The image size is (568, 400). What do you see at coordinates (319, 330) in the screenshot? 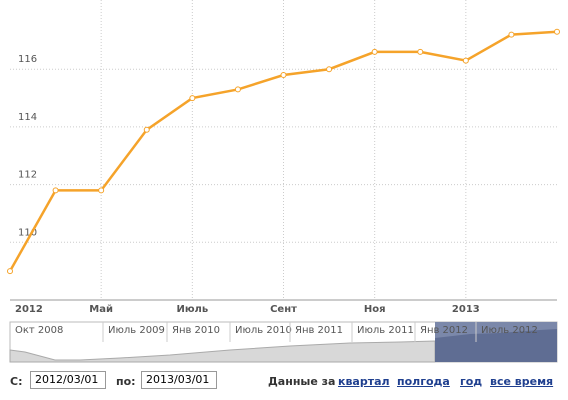
I see `navigator-label: Янв 2011` at bounding box center [319, 330].